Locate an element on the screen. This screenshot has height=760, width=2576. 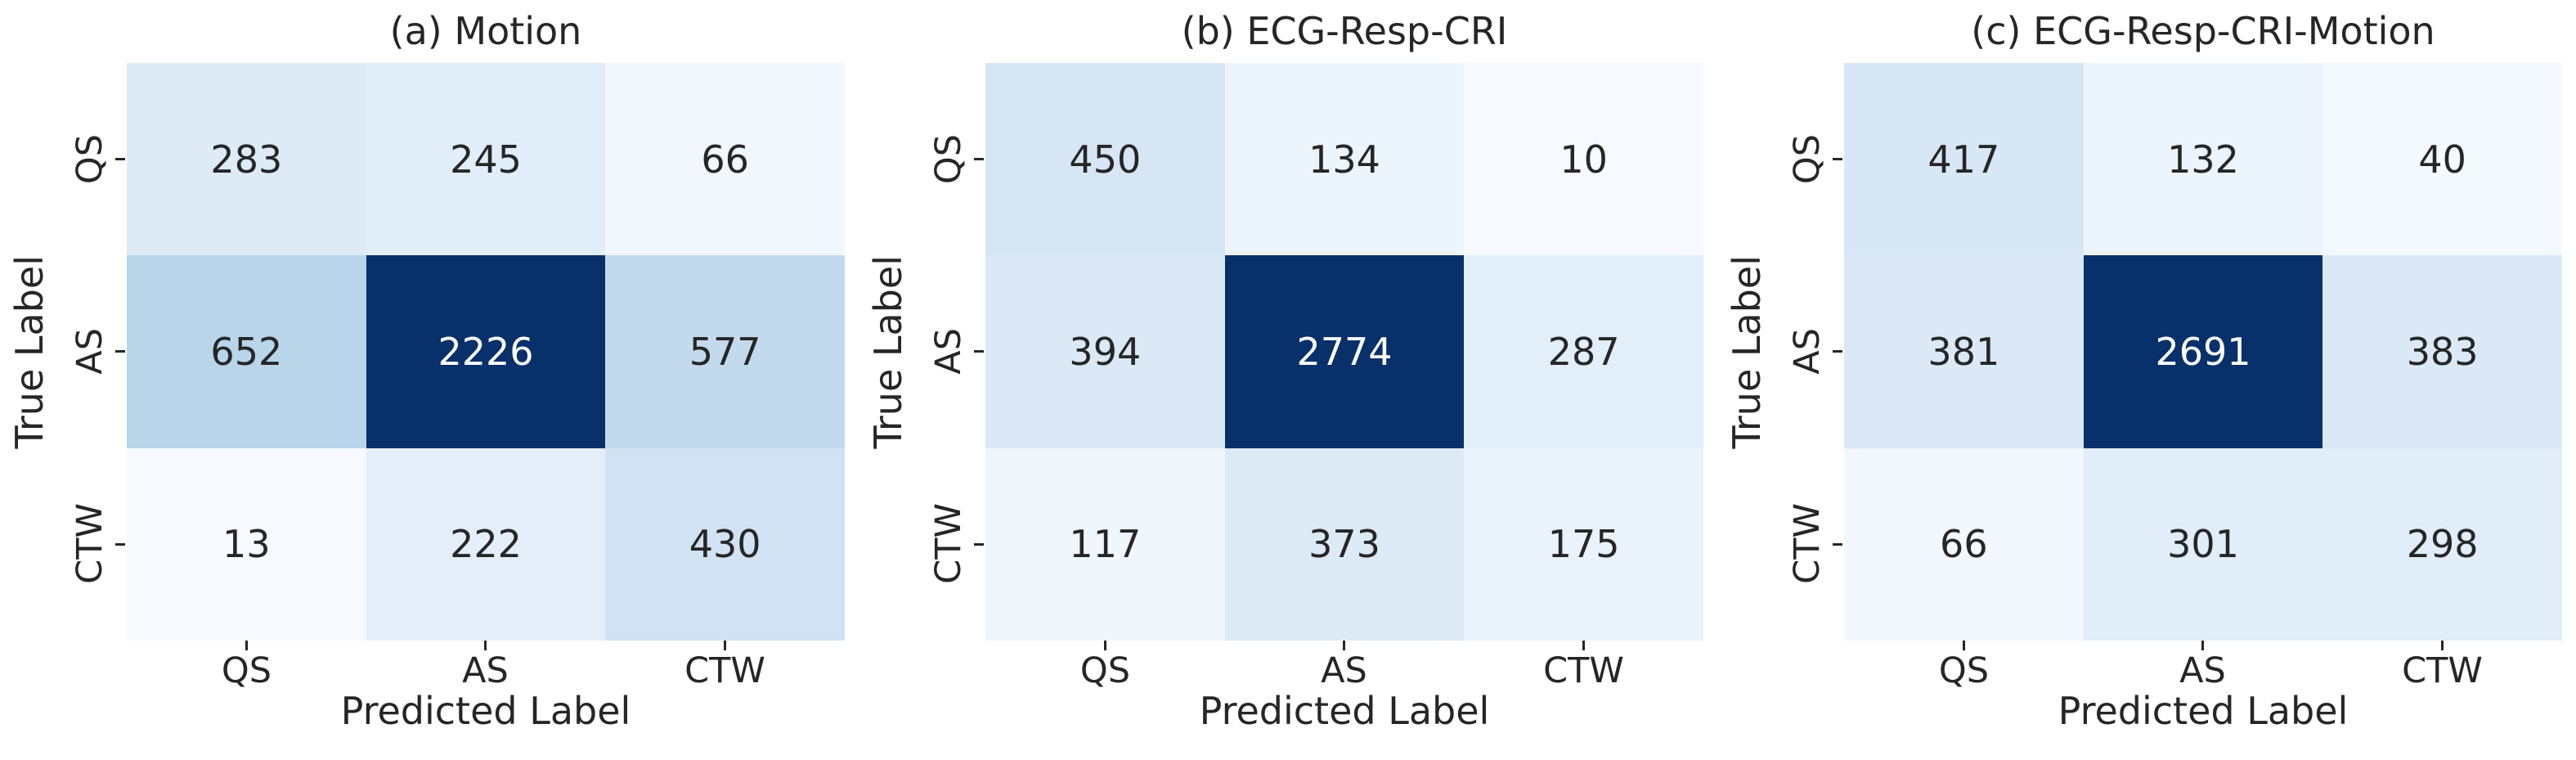
heatmap-cell: 652 is located at coordinates (247, 351).